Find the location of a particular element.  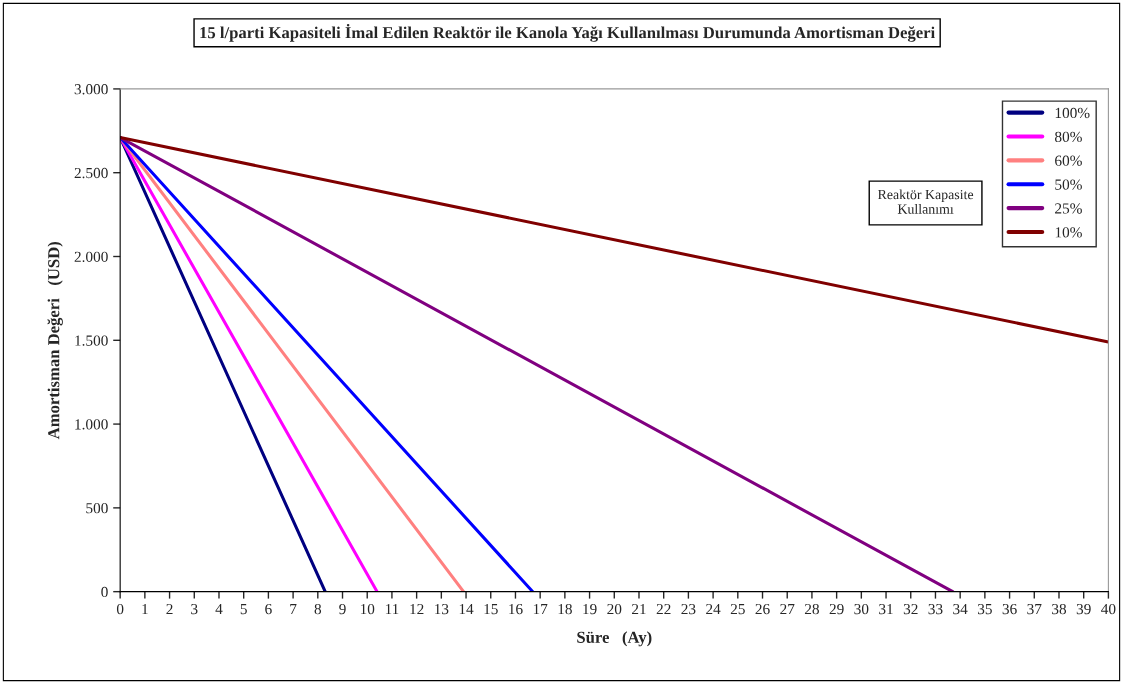

y-axis-title: Amortisman Değeri (USD) is located at coordinates (55, 340).